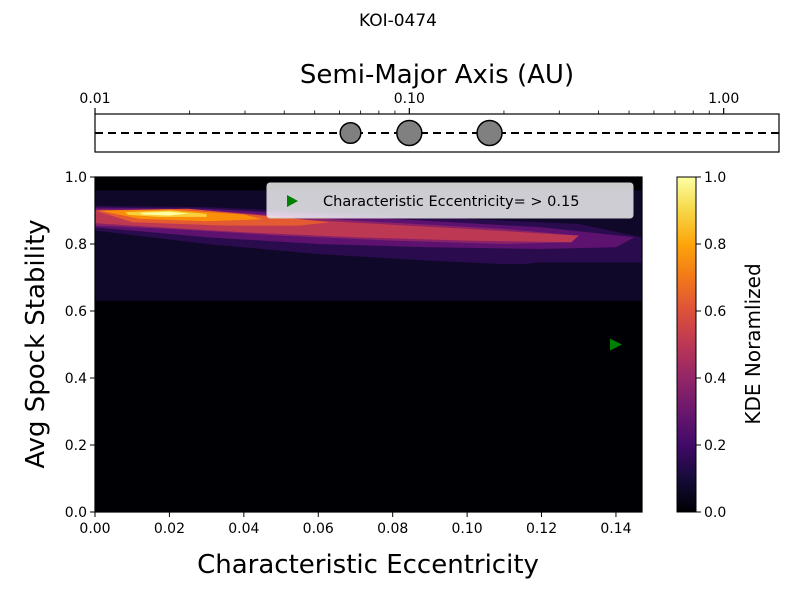 Image resolution: width=797 pixels, height=598 pixels. What do you see at coordinates (409, 99) in the screenshot?
I see `orbit-tick-label: 0.10` at bounding box center [409, 99].